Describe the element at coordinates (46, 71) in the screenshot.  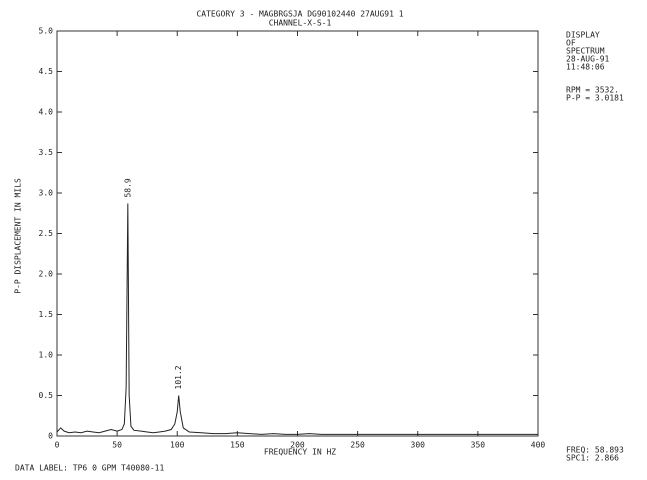
I see `y-tick-label: 4.5` at that location.